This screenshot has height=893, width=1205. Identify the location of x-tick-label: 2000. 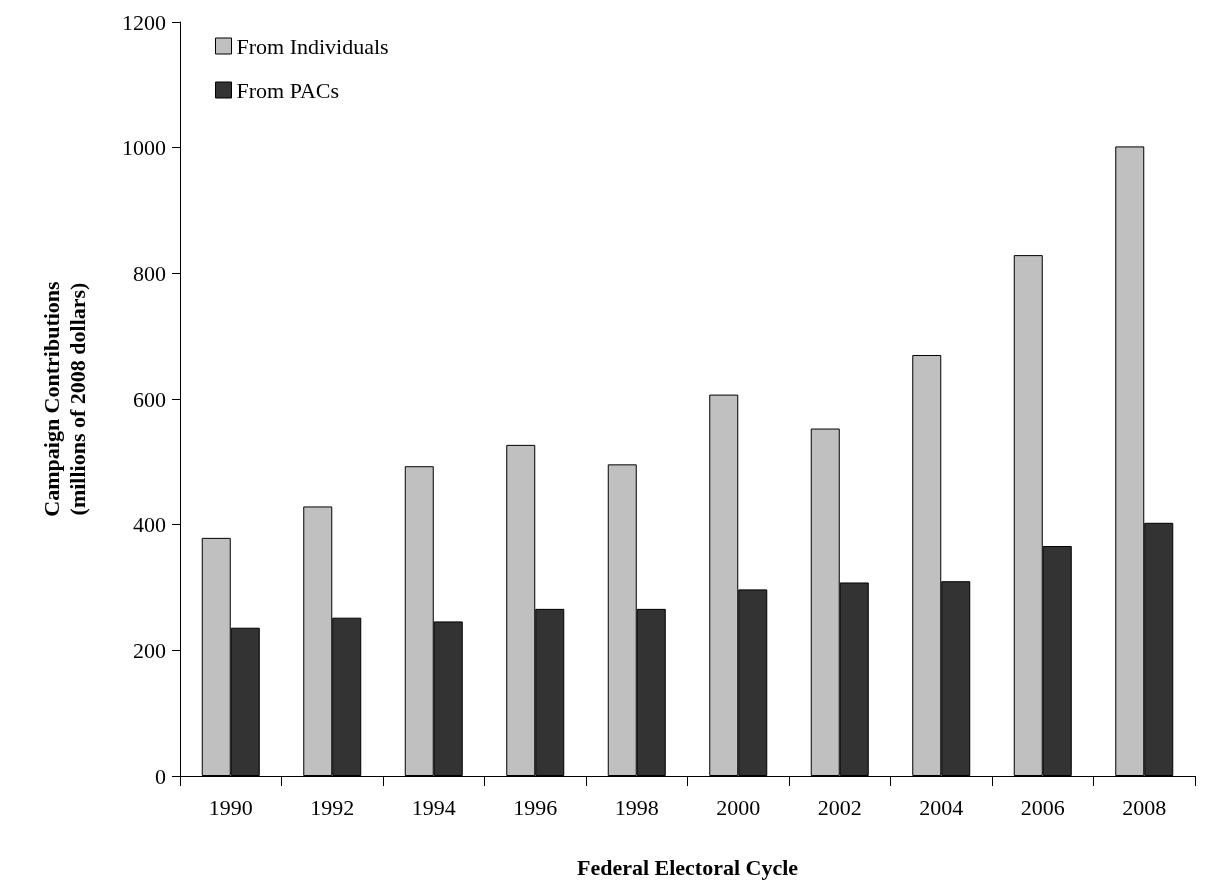
(738, 807).